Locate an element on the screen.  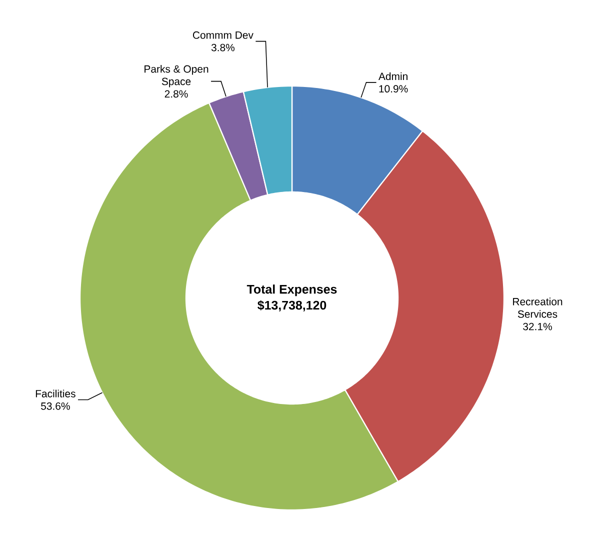
data-label: 10.9% is located at coordinates (393, 89).